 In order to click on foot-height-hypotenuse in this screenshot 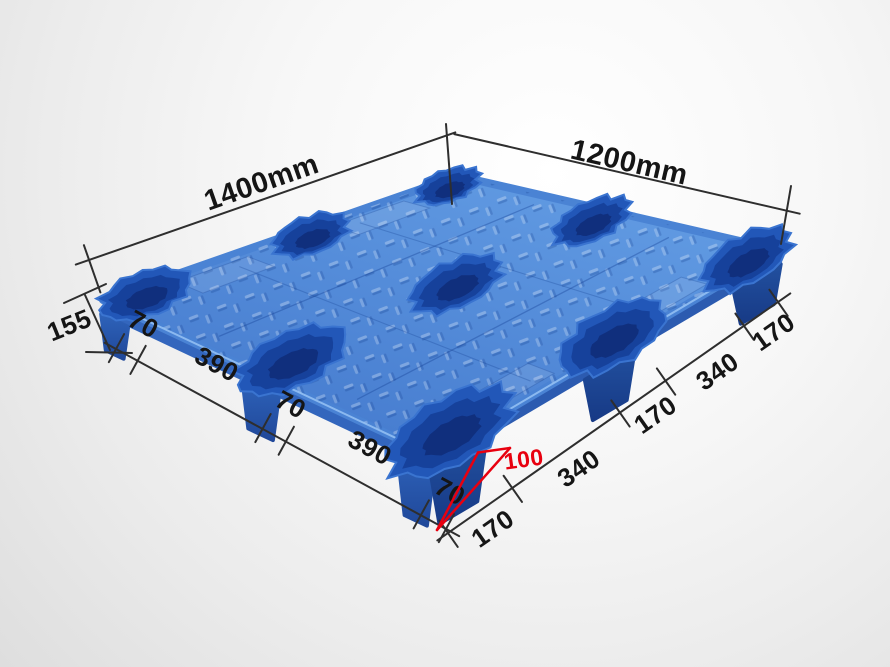, I will do `click(473, 489)`.